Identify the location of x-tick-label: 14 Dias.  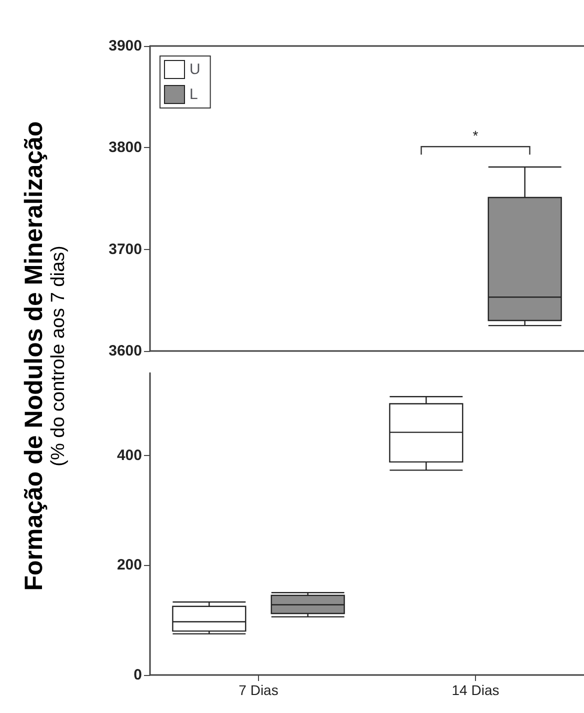
(476, 690).